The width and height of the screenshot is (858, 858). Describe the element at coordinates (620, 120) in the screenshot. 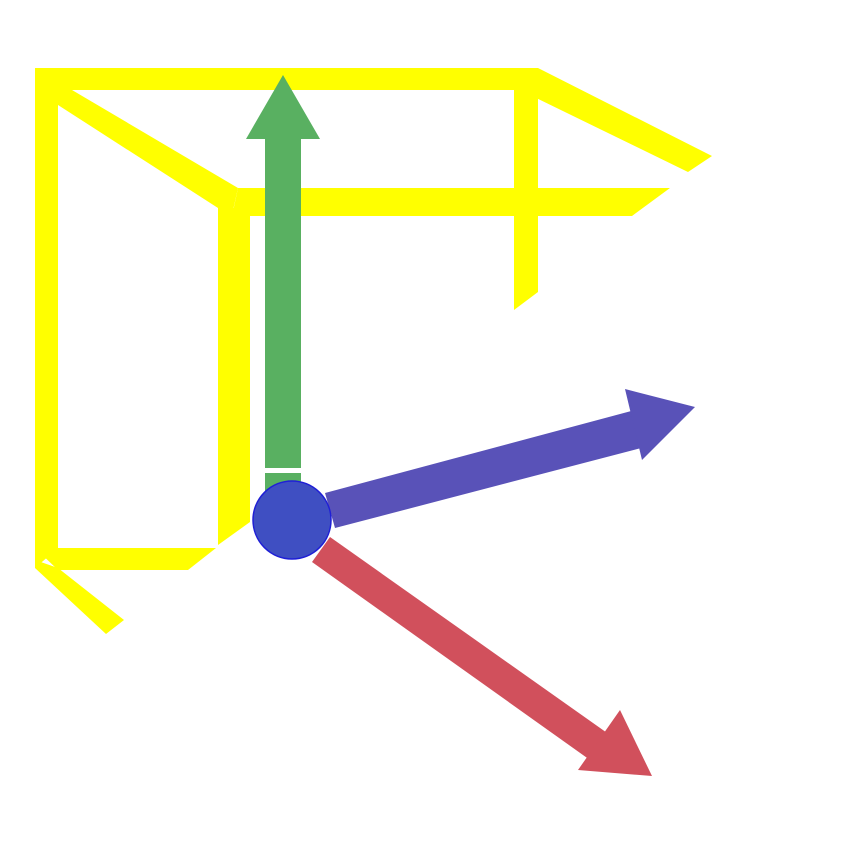

I see `frame-edge-top-right-diagonal` at that location.